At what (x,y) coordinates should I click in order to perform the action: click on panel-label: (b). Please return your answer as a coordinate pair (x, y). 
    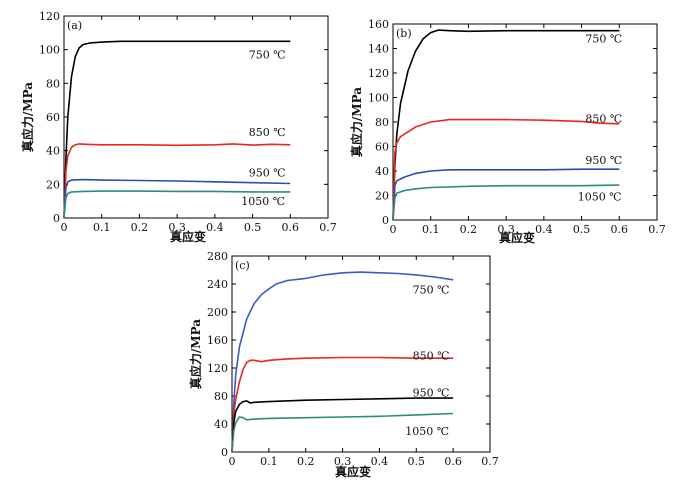
    Looking at the image, I should click on (404, 33).